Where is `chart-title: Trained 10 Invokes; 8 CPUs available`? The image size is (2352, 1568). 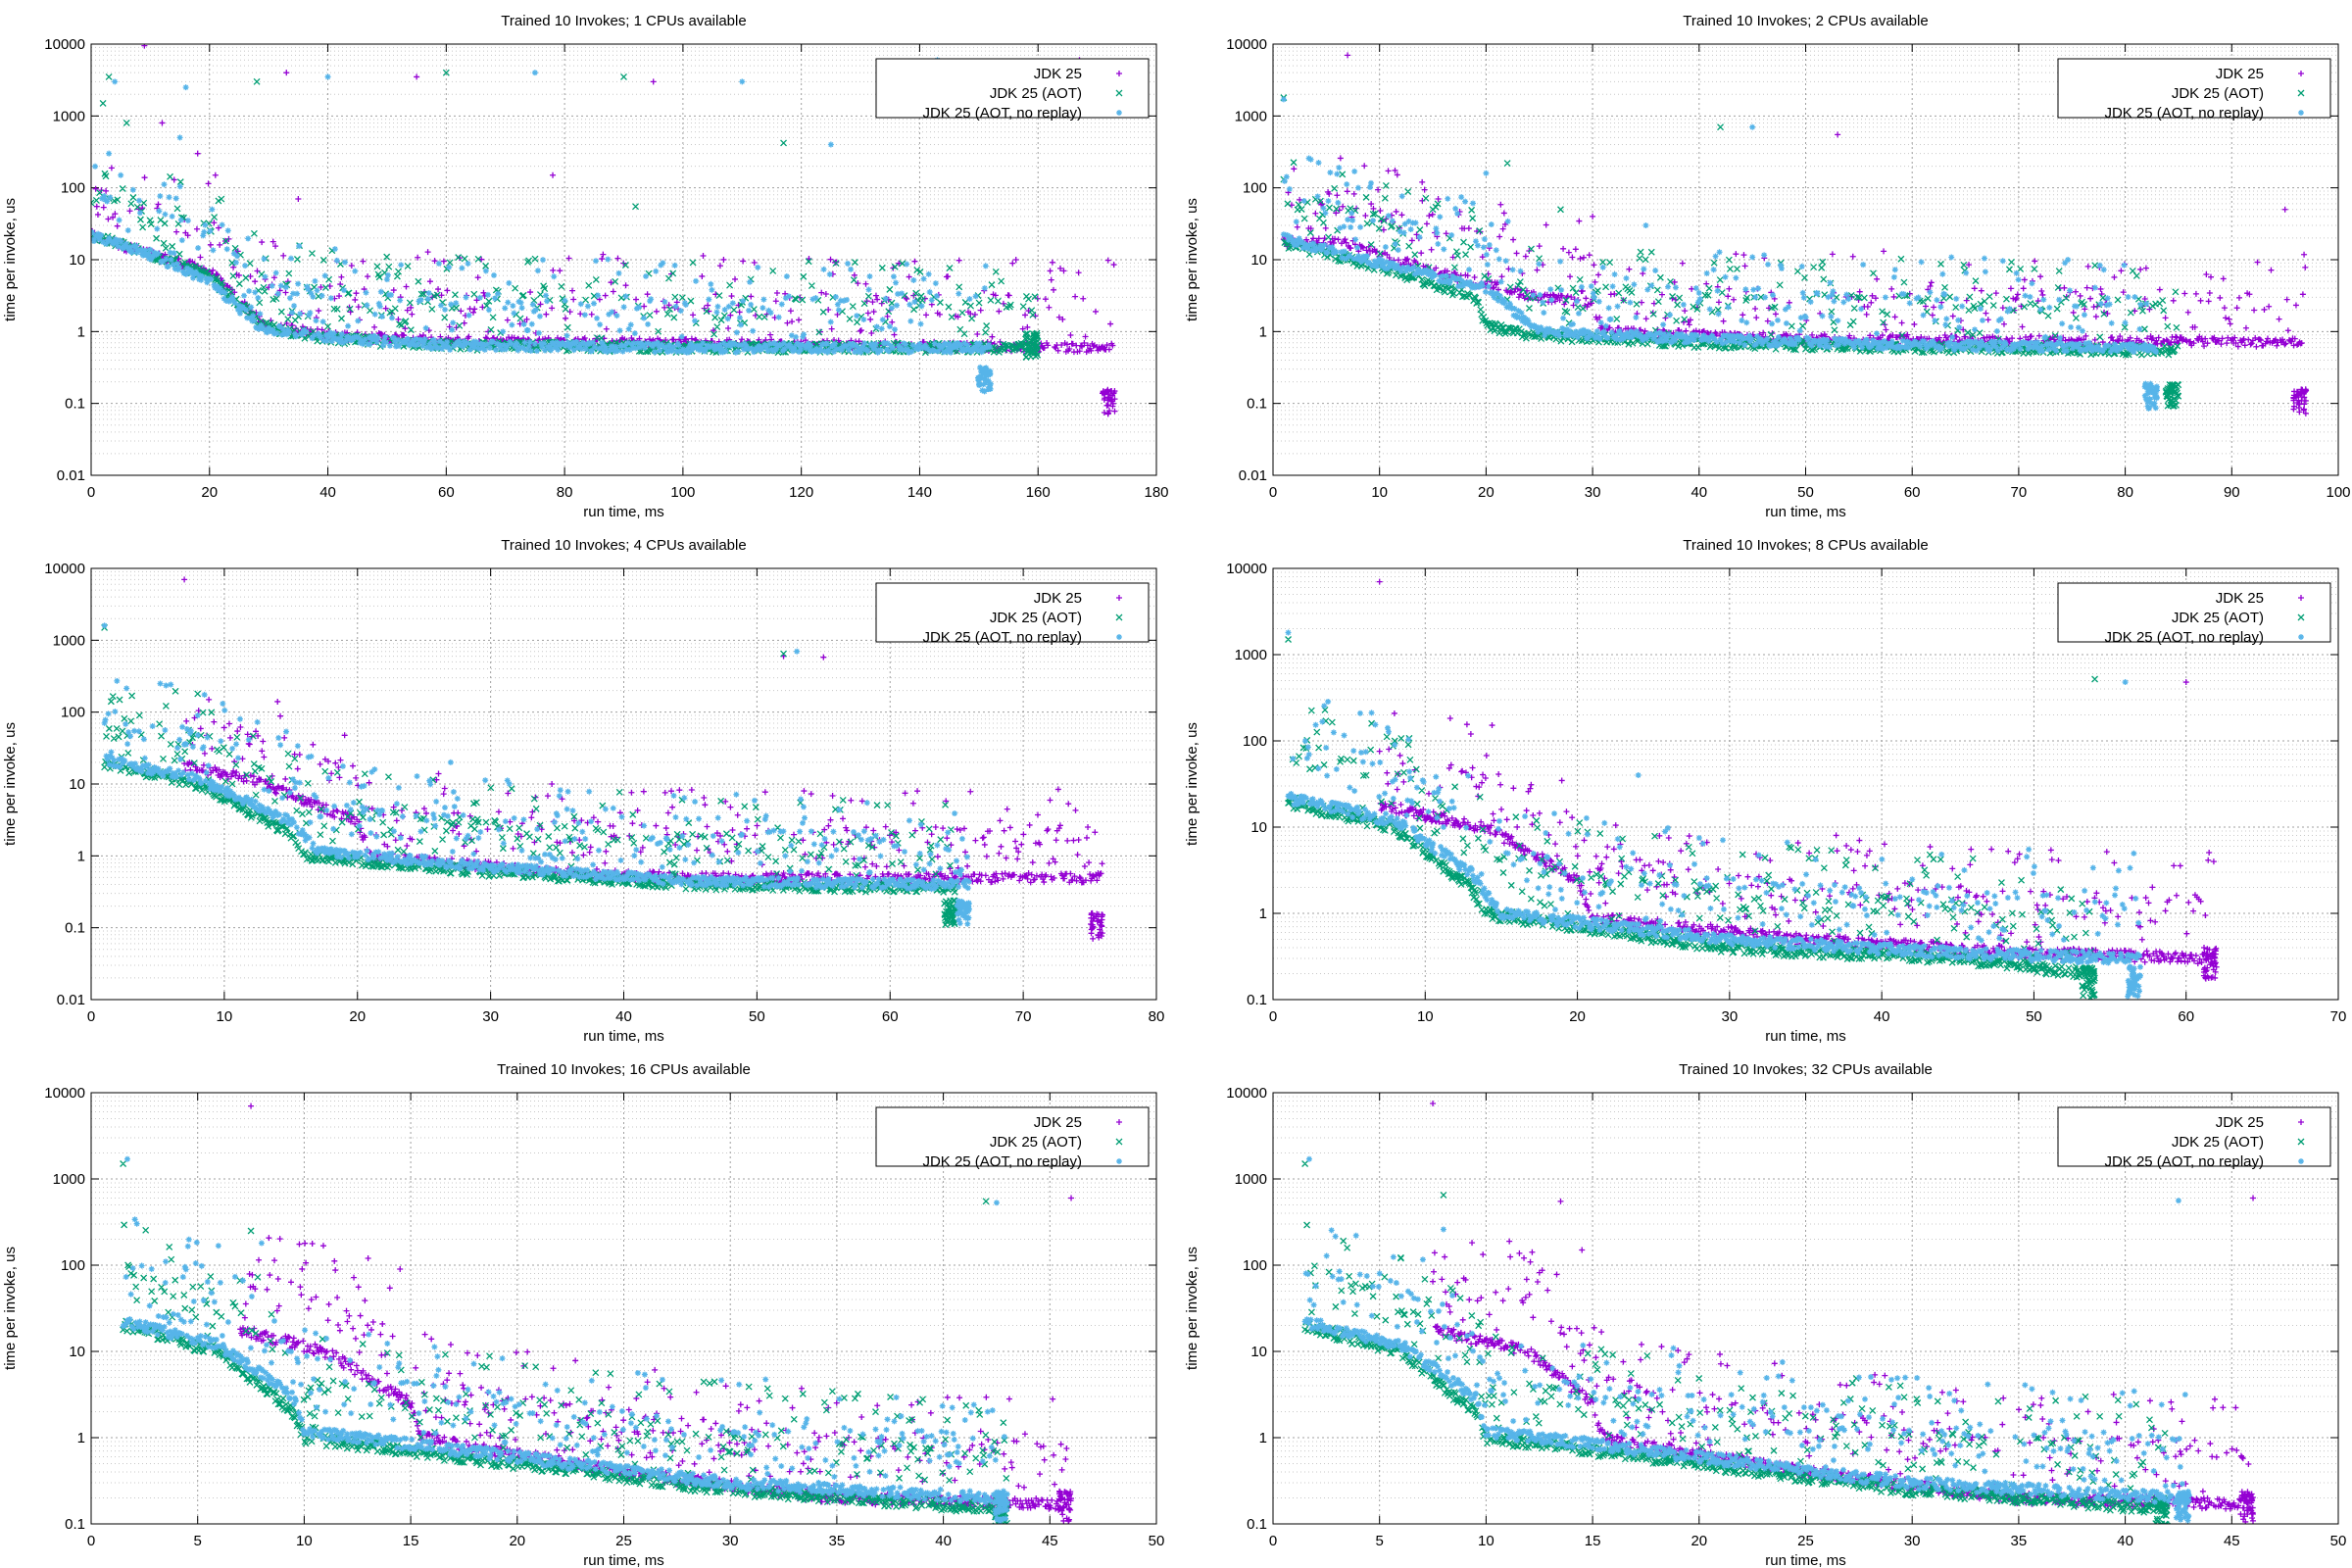 chart-title: Trained 10 Invokes; 8 CPUs available is located at coordinates (1805, 545).